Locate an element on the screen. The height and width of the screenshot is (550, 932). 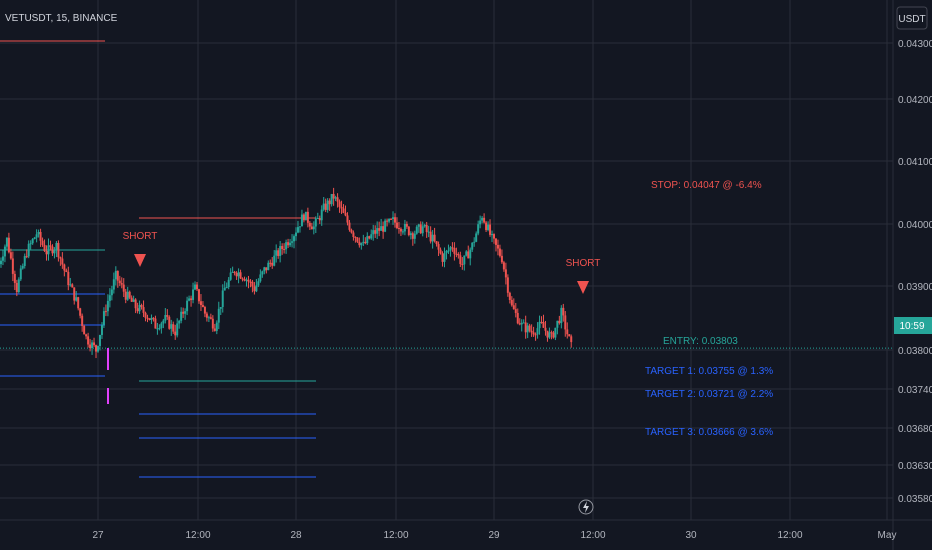
y-tick-label: 0.03800 is located at coordinates (915, 351).